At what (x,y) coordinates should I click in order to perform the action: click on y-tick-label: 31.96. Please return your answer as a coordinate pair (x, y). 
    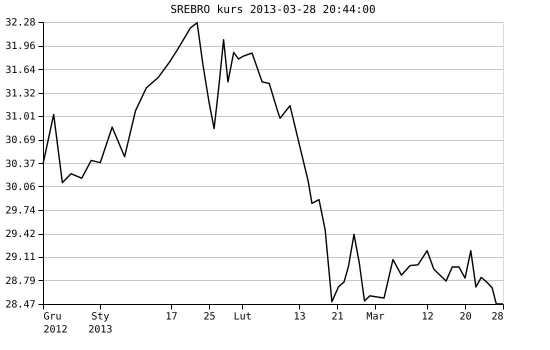
    Looking at the image, I should click on (20, 46).